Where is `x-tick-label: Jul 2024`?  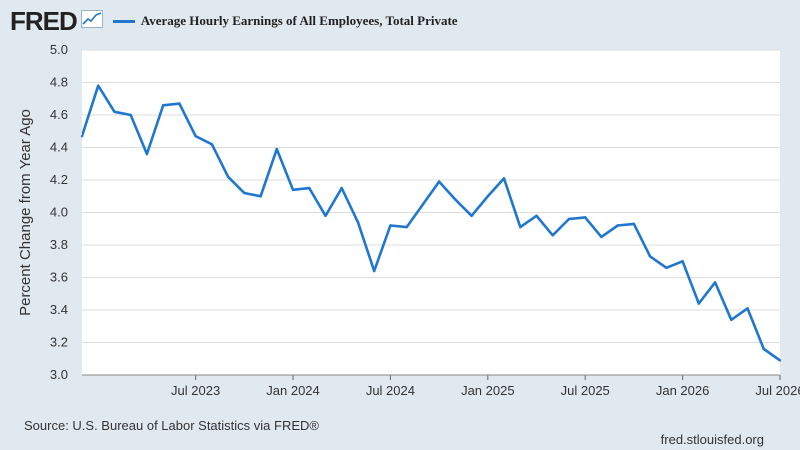
x-tick-label: Jul 2024 is located at coordinates (390, 390).